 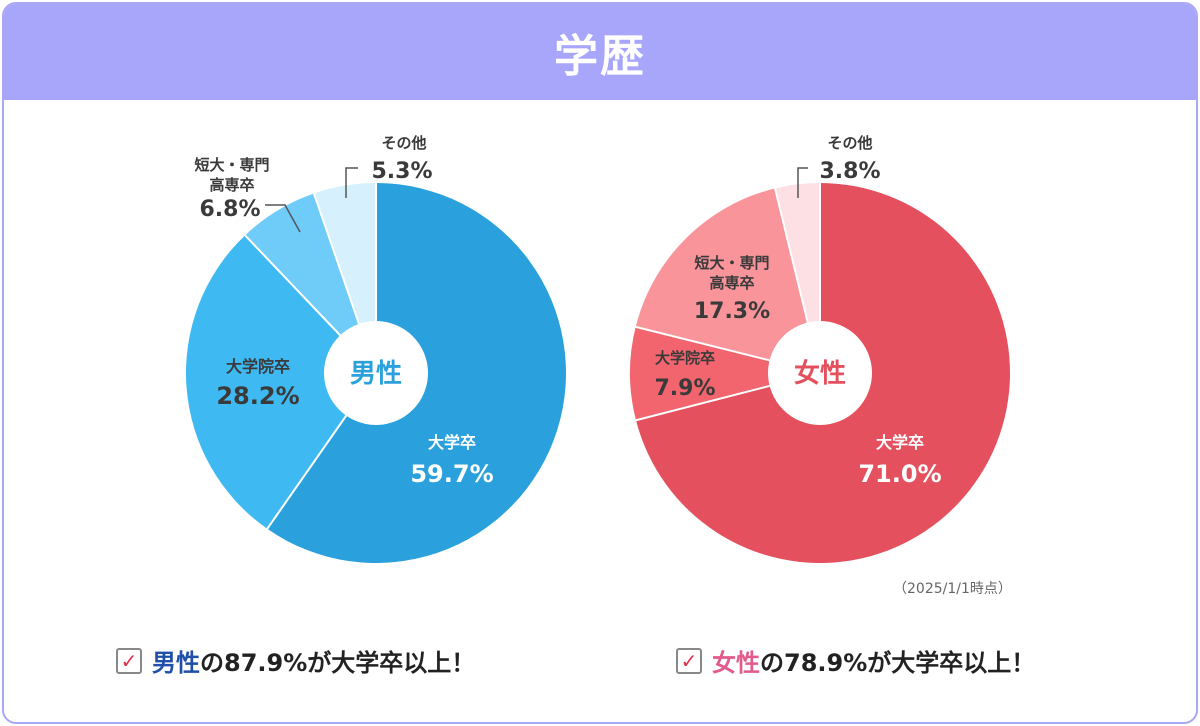 What do you see at coordinates (401, 171) in the screenshot?
I see `male-slice-value: 5.3%` at bounding box center [401, 171].